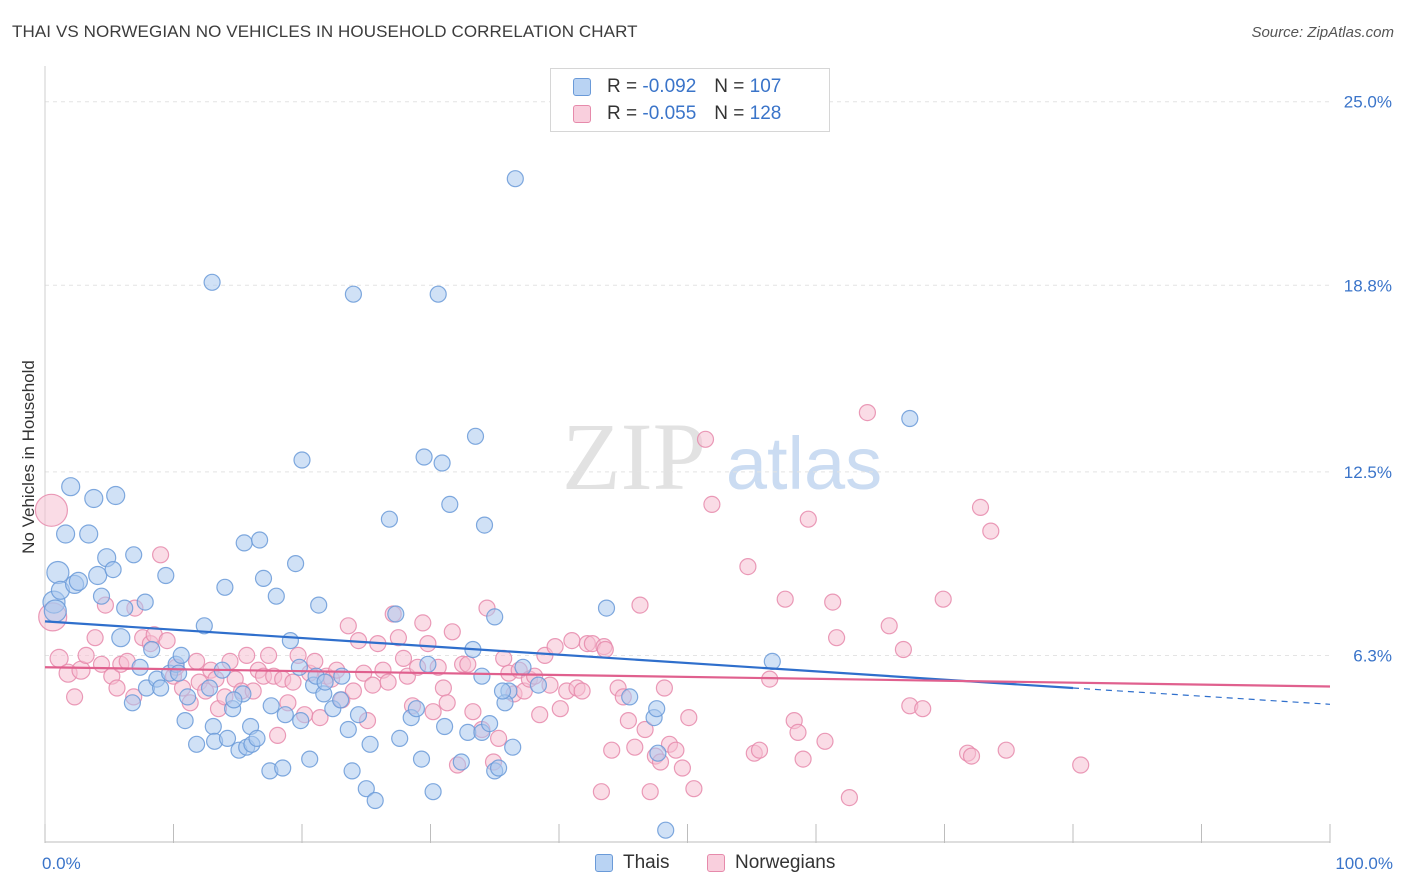 The height and width of the screenshot is (892, 1406). I want to click on legend-r-value-norwegians: -0.055, so click(669, 113).